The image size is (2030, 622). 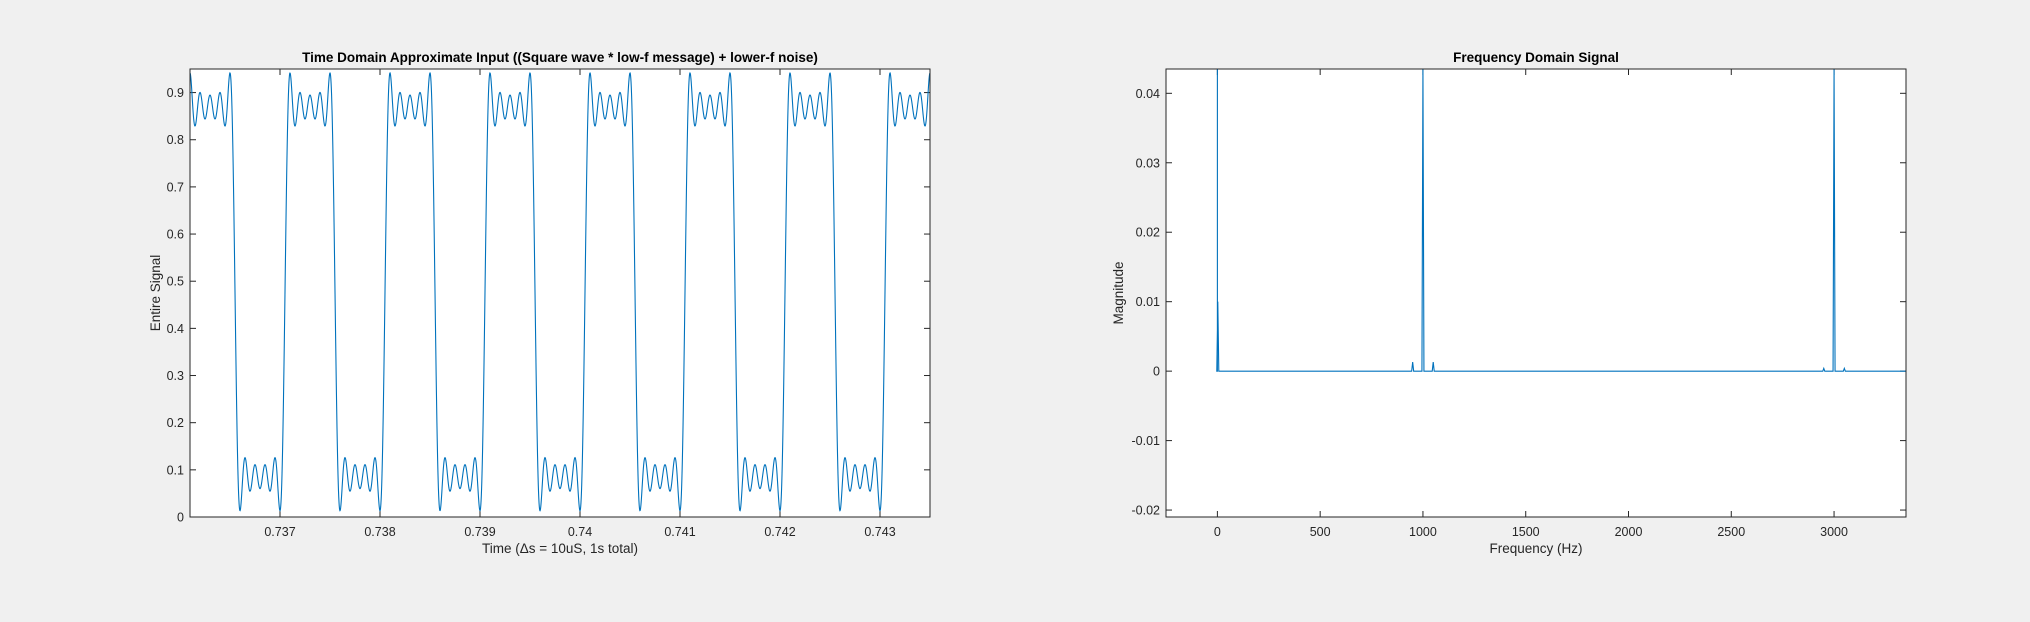 What do you see at coordinates (175, 140) in the screenshot?
I see `time-y-tick-label: 0.8` at bounding box center [175, 140].